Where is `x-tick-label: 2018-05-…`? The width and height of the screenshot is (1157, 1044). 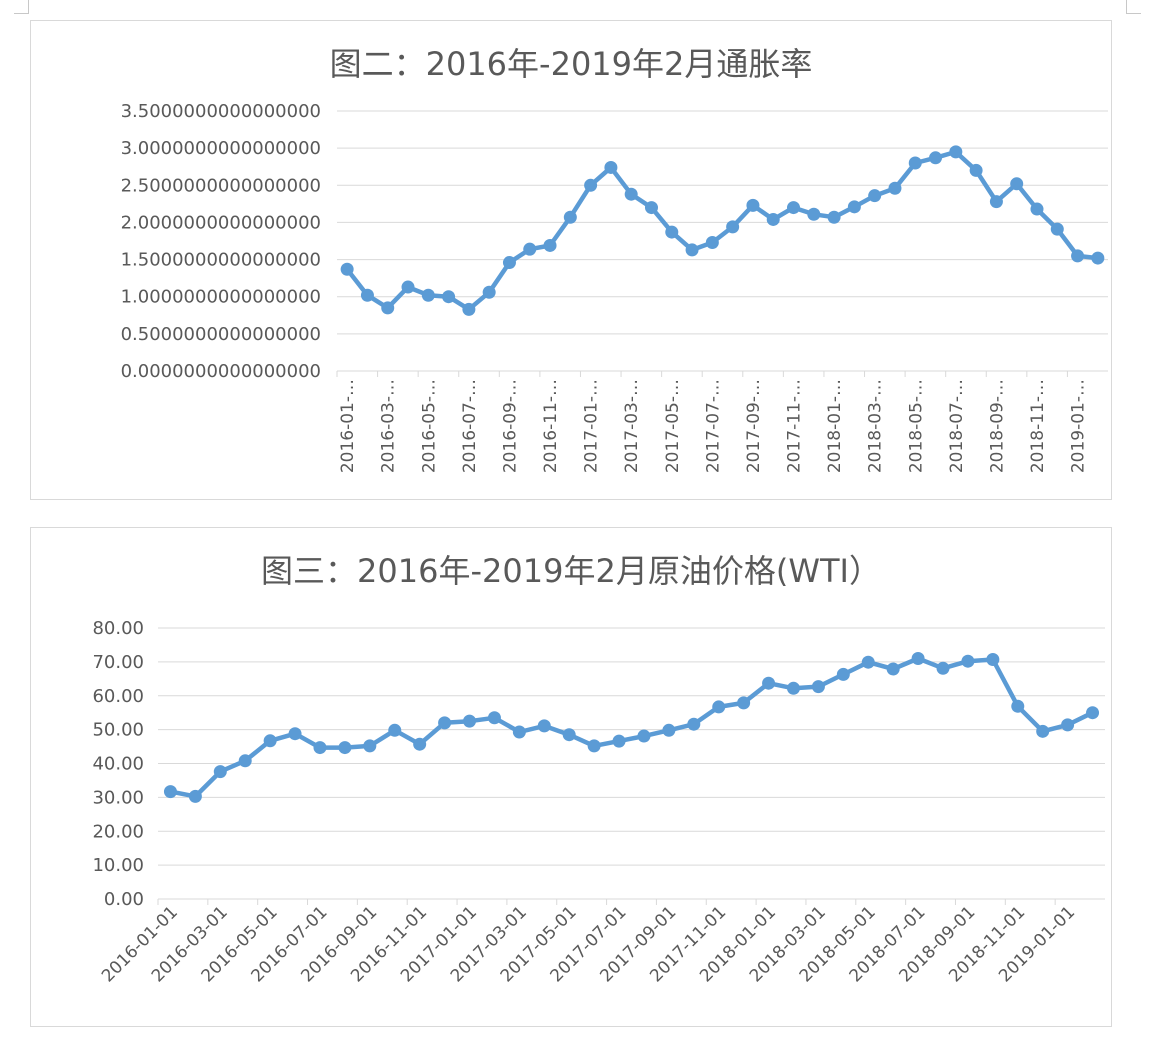 x-tick-label: 2018-05-… is located at coordinates (916, 426).